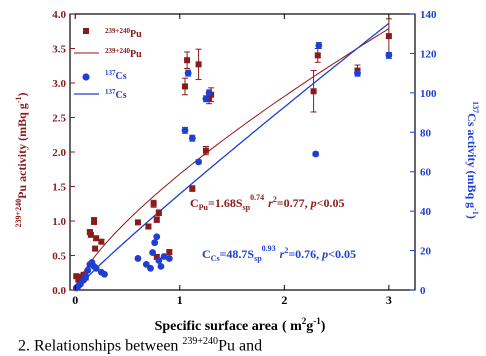 The height and width of the screenshot is (356, 486). Describe the element at coordinates (426, 173) in the screenshot. I see `y-right-tick-label: 60` at that location.